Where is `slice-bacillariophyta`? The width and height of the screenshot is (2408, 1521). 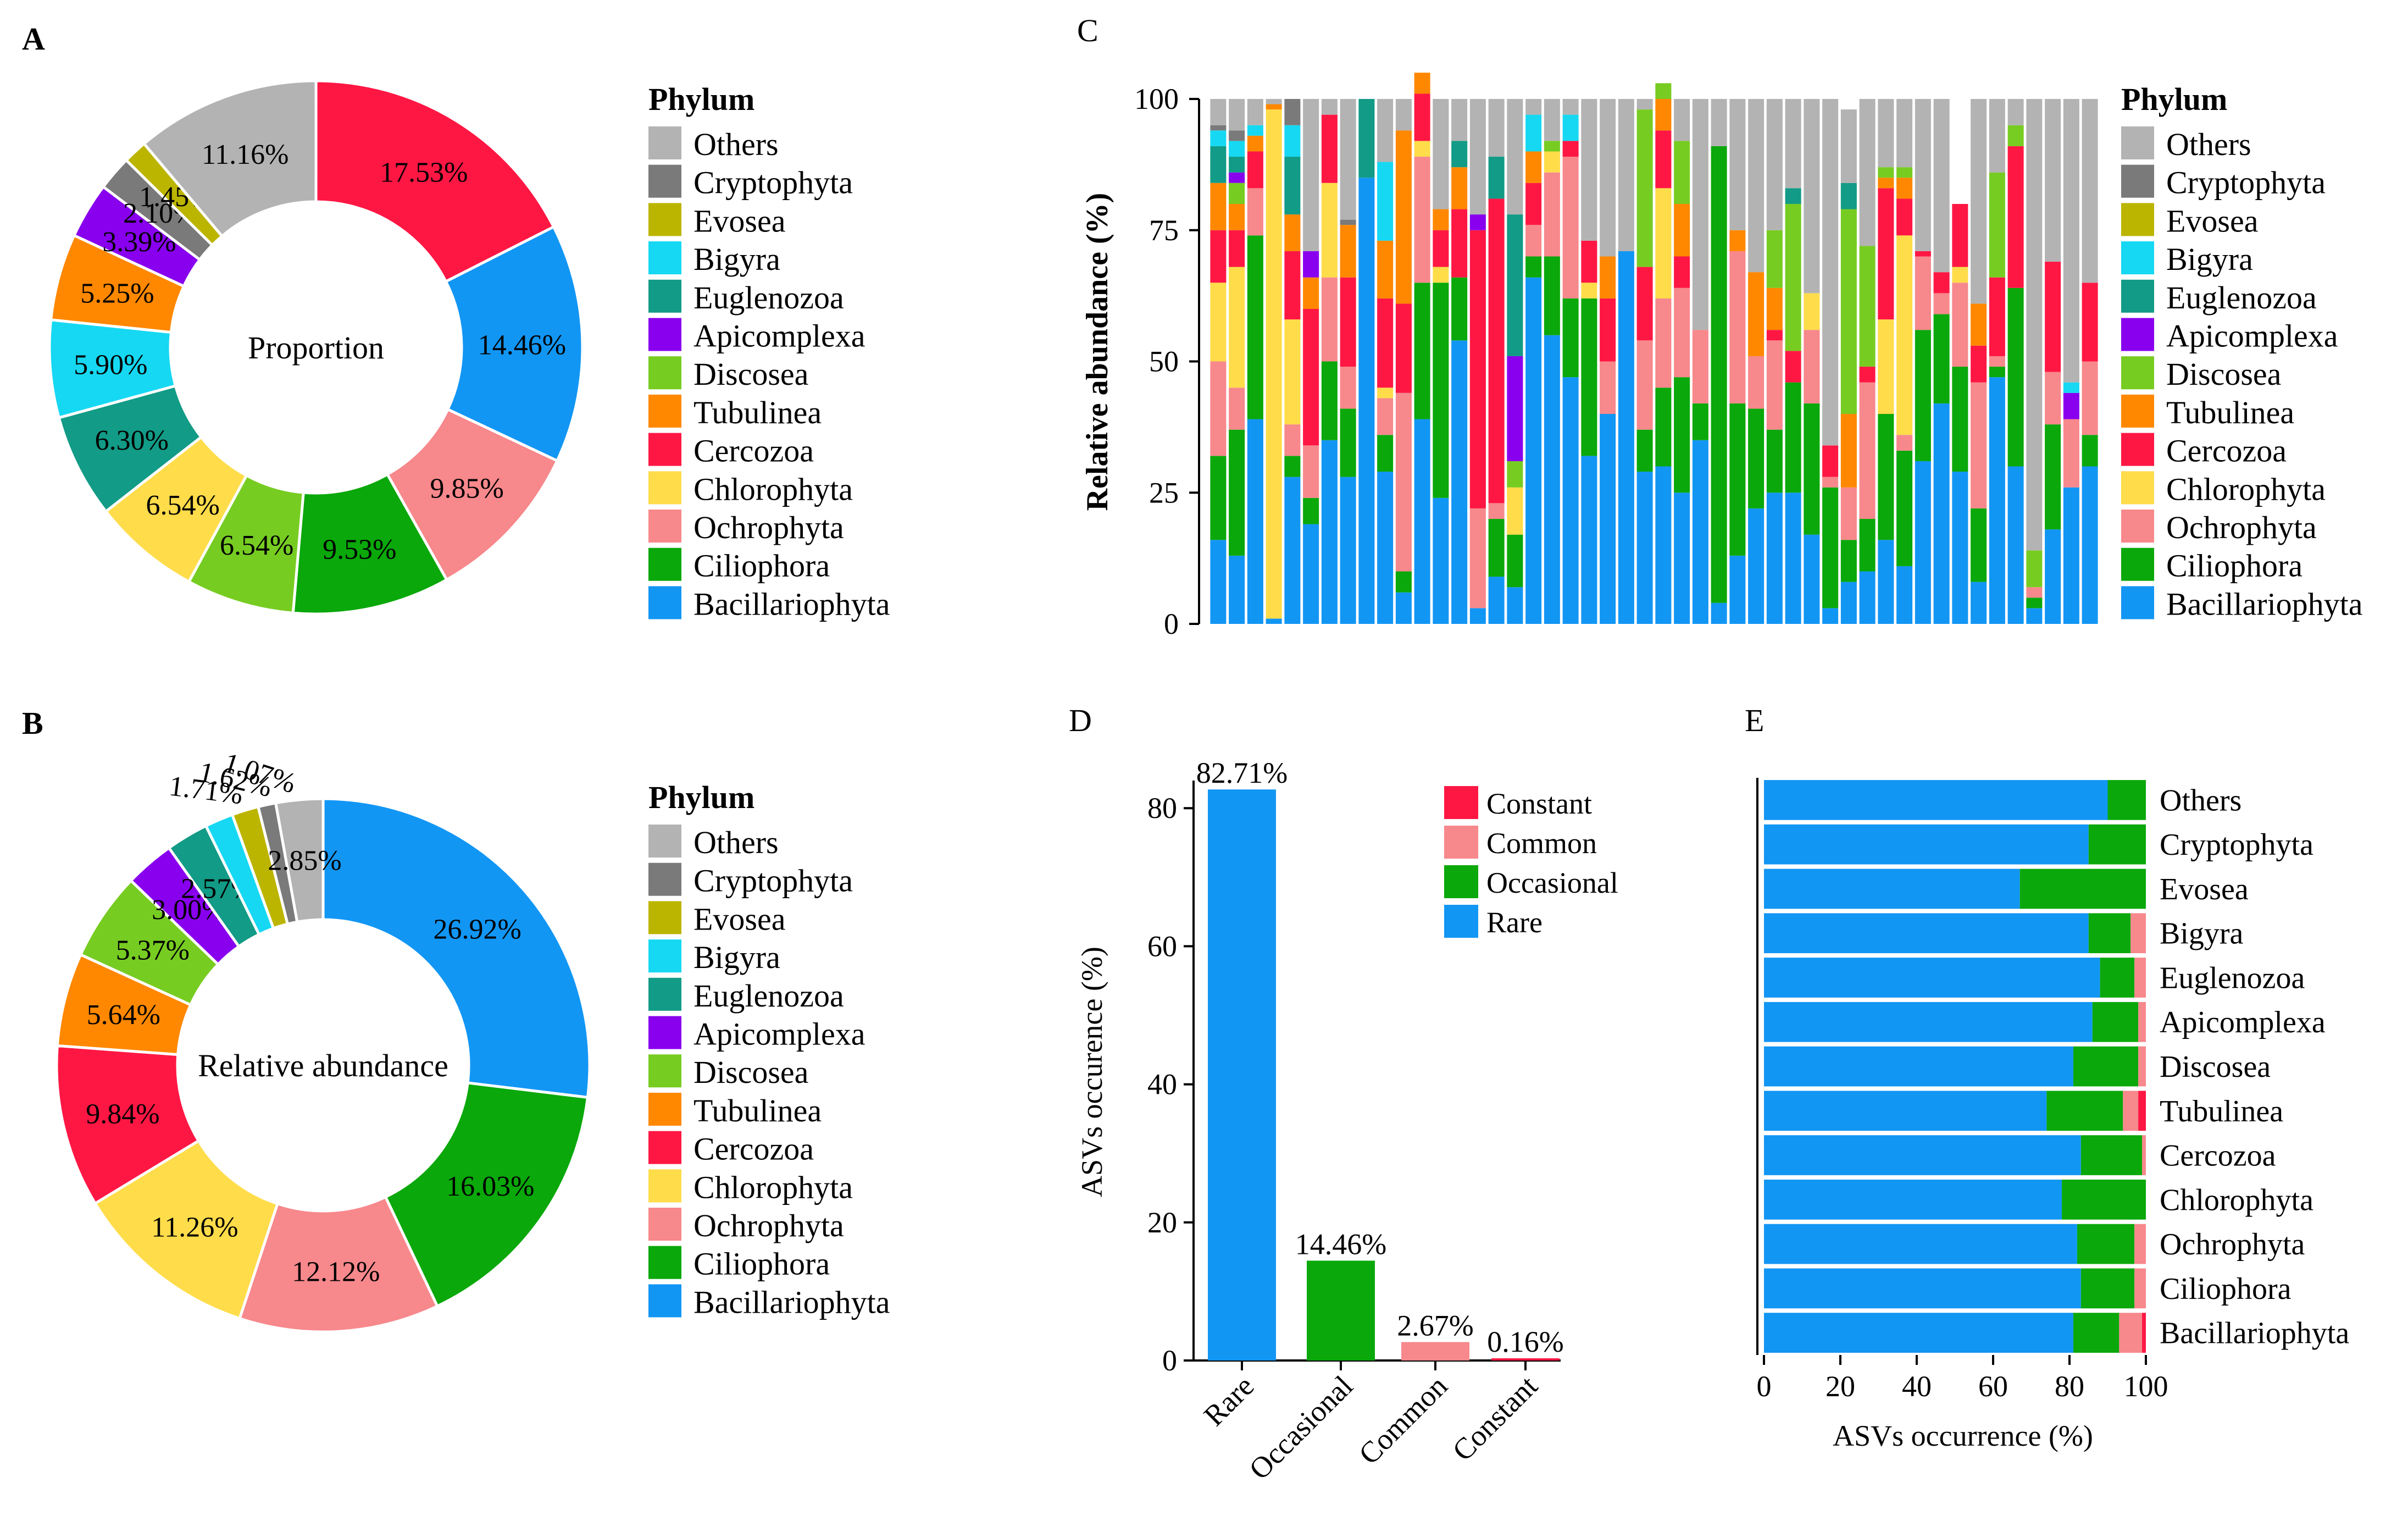
slice-bacillariophyta is located at coordinates (456, 948).